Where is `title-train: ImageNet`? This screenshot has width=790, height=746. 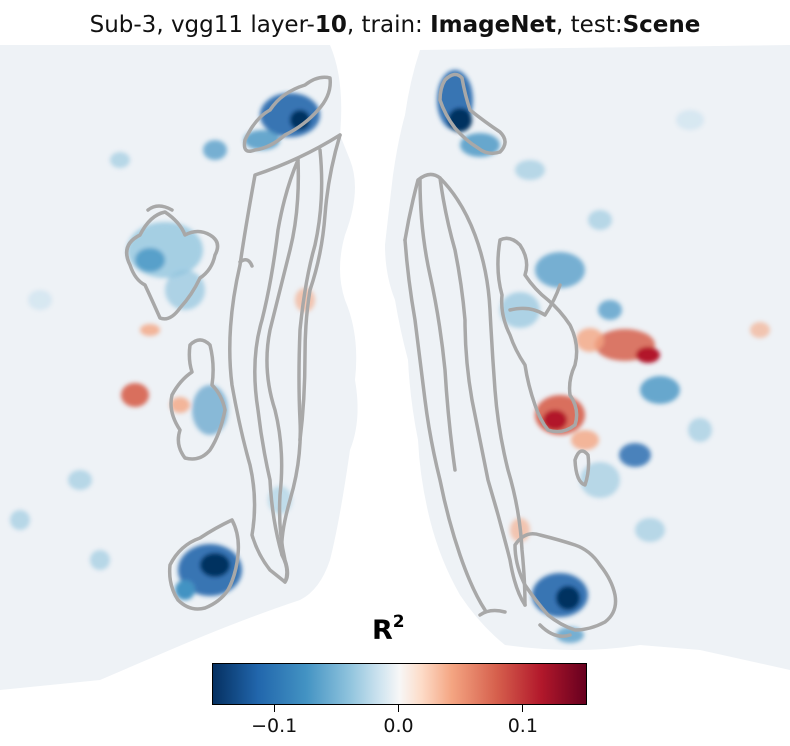 title-train: ImageNet is located at coordinates (493, 25).